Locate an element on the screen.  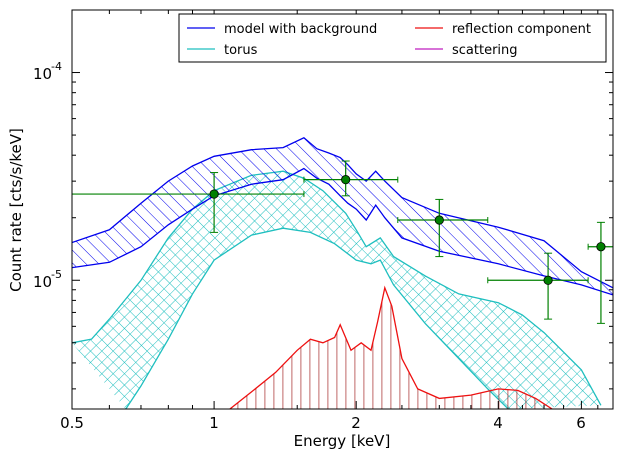
y-tick-label-exponent: -4 is located at coordinates (56, 66).